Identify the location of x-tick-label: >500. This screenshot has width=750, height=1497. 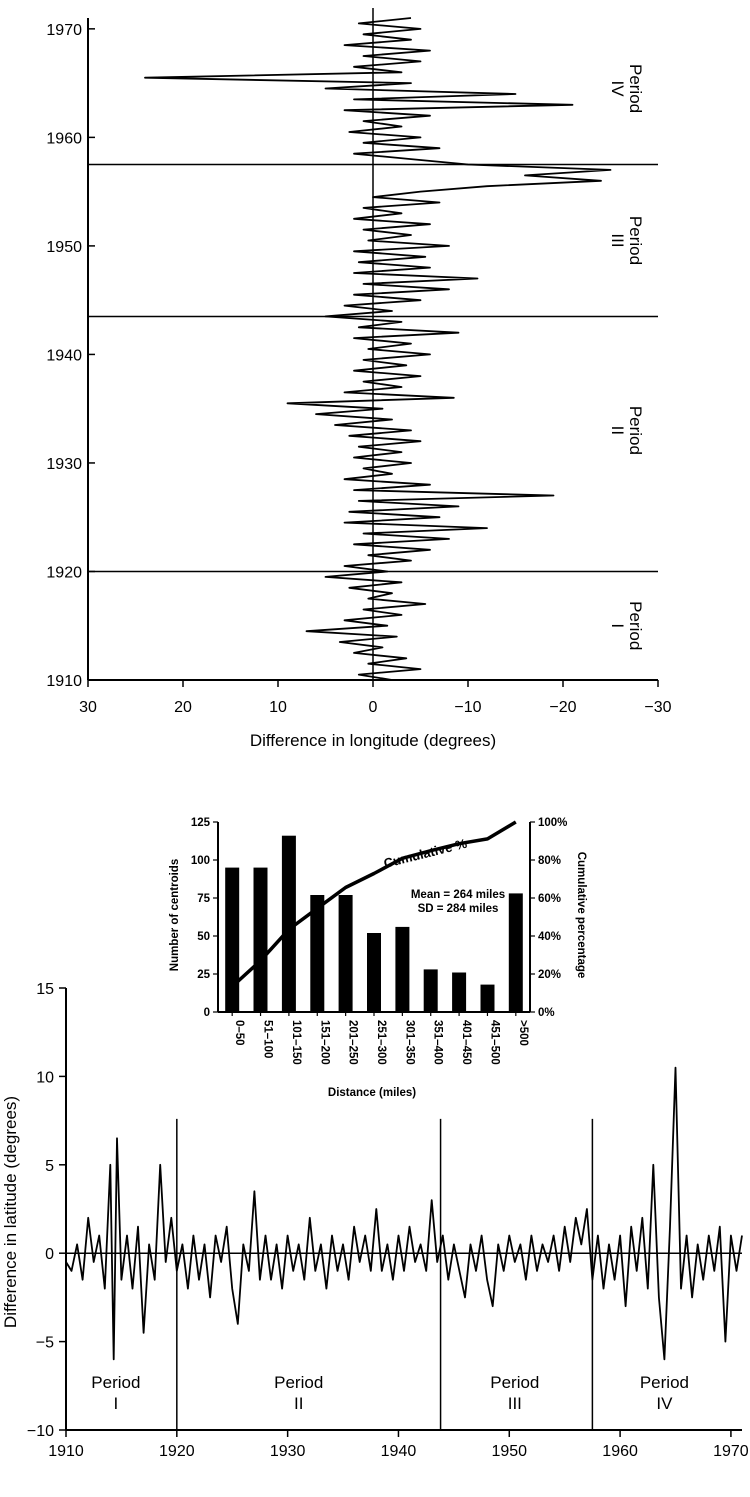
(523, 1033).